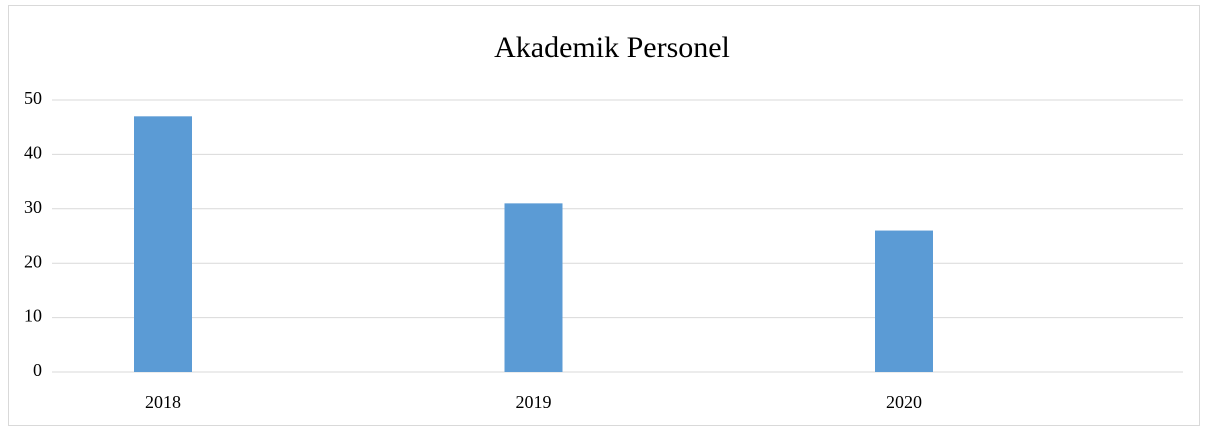  Describe the element at coordinates (163, 402) in the screenshot. I see `x-tick-label: 2018` at that location.